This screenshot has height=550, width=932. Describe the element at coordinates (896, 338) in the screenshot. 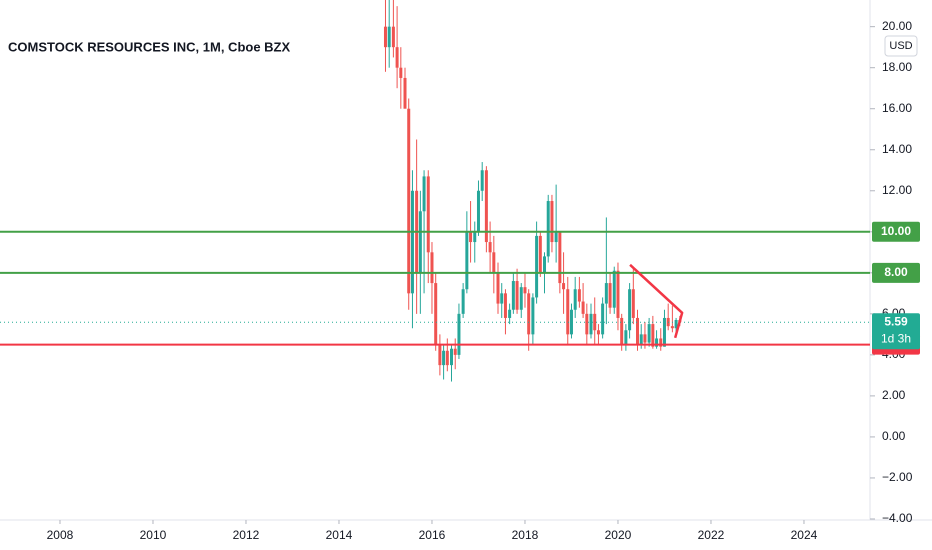

I see `countdown: 1d 3h` at that location.